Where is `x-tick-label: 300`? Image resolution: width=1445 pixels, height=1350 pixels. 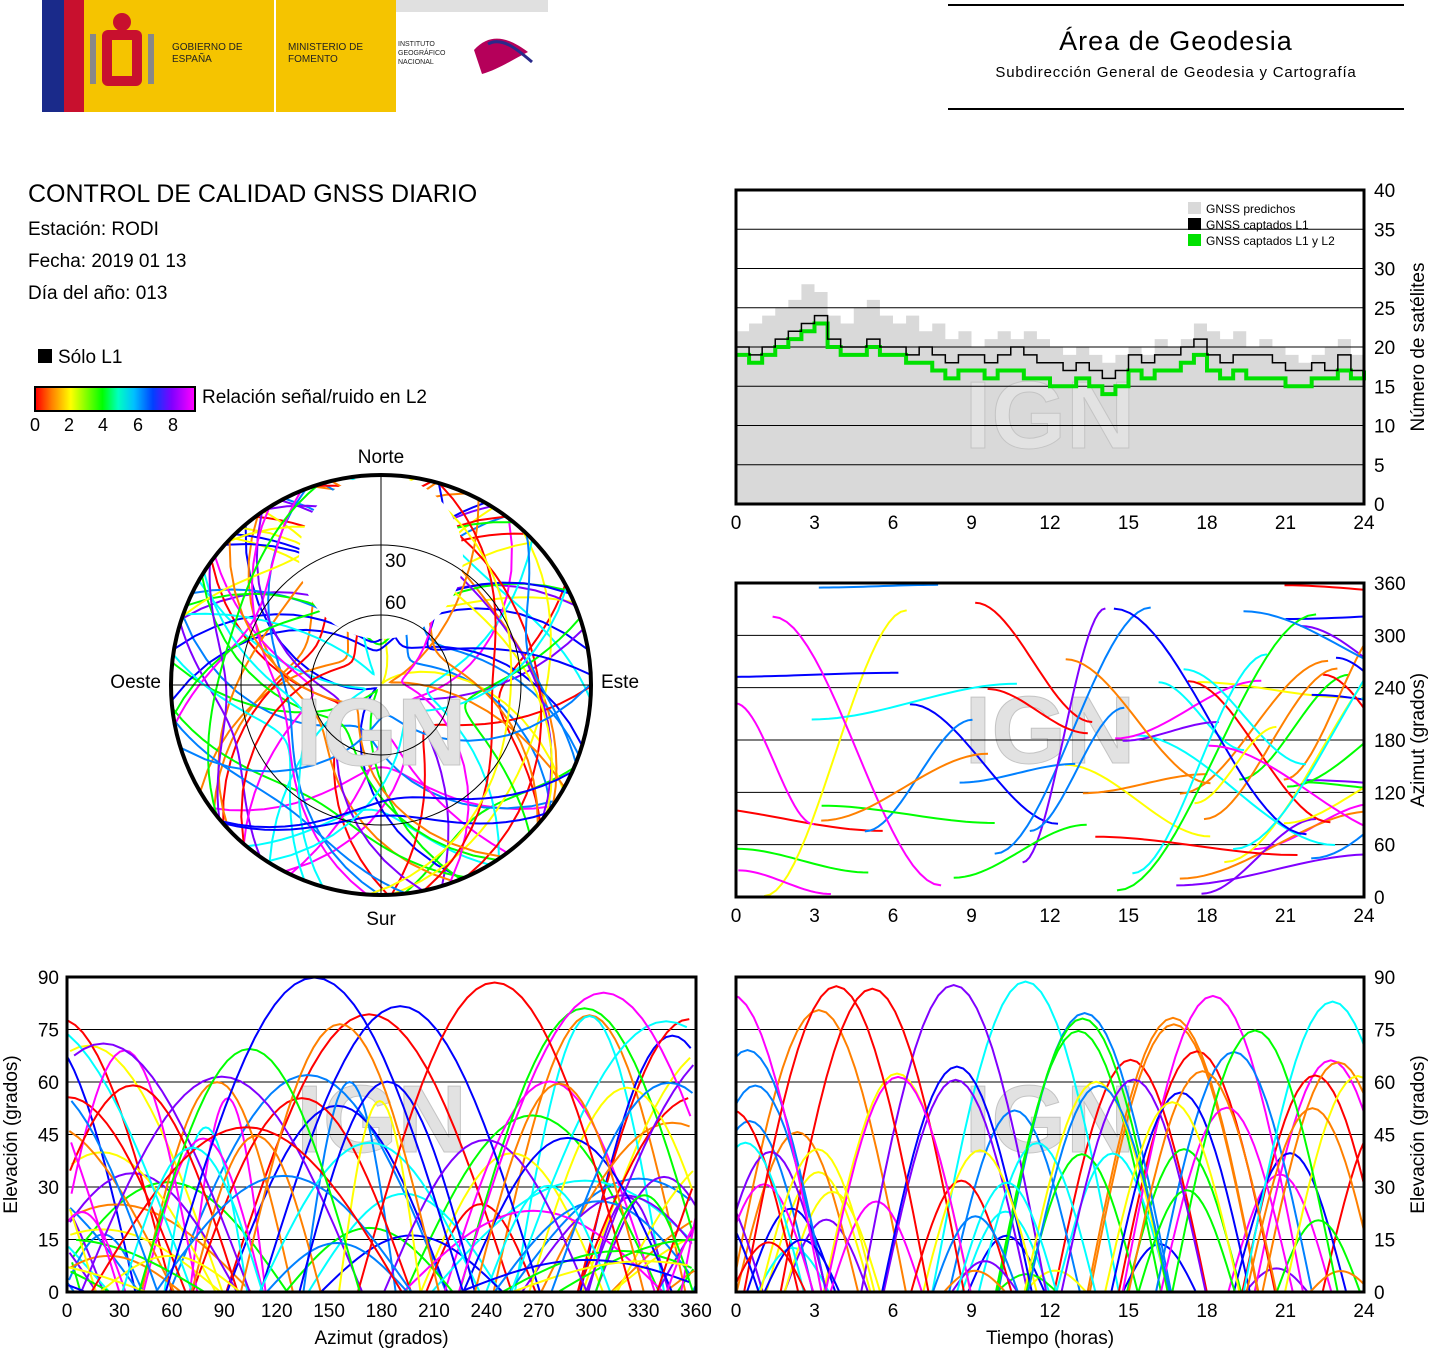 x-tick-label: 300 is located at coordinates (591, 1311).